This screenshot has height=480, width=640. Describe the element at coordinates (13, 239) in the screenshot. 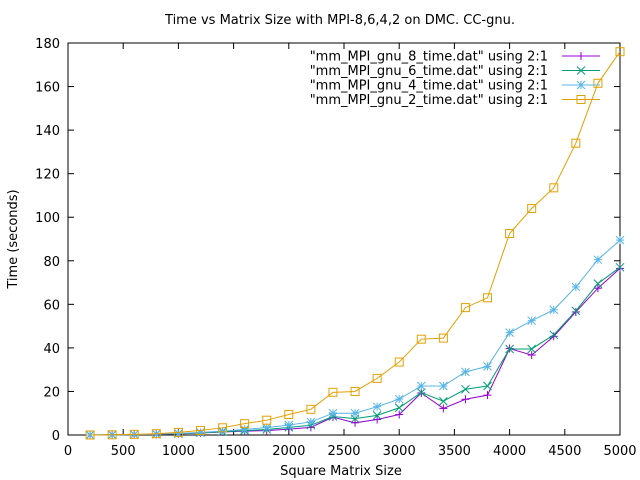

I see `y-axis-label: Time (seconds)` at that location.